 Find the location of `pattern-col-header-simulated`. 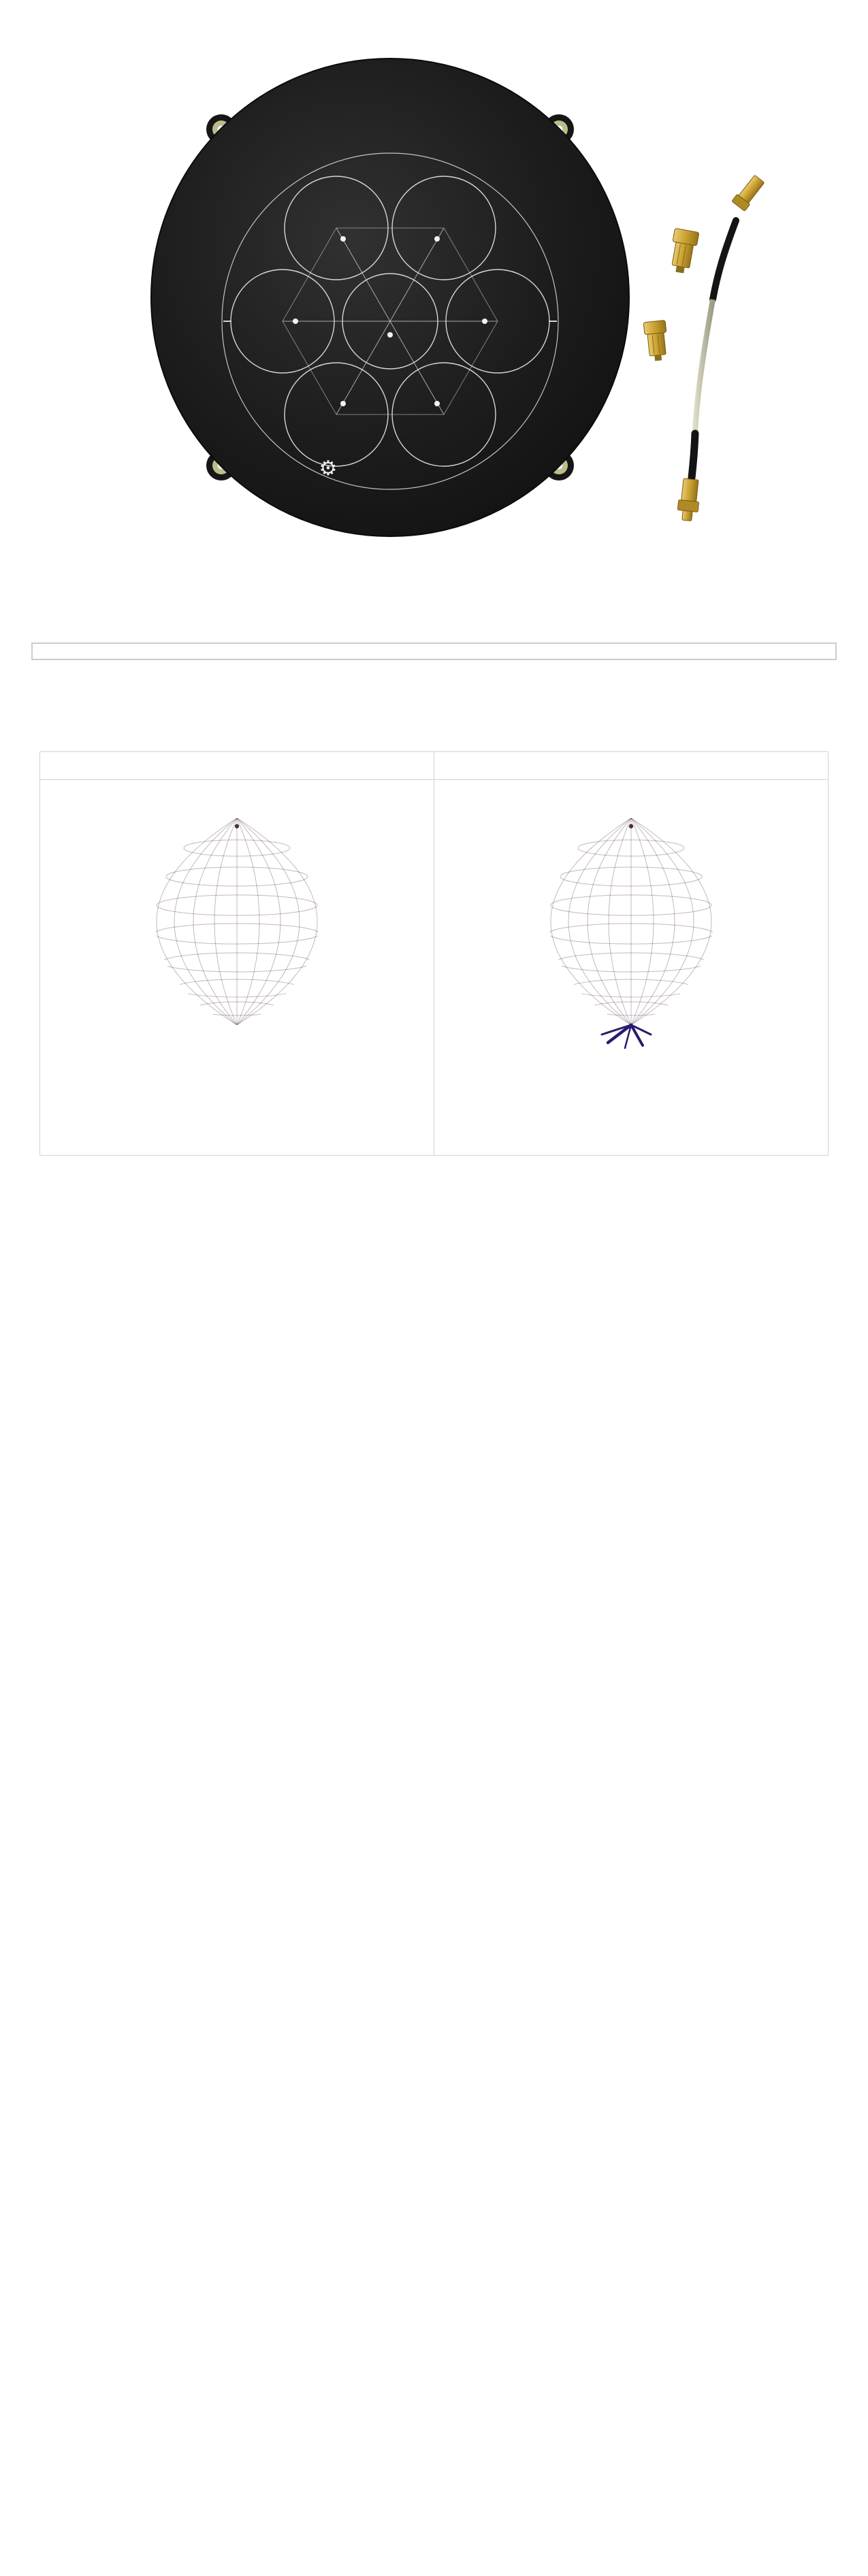

pattern-col-header-simulated is located at coordinates (237, 765).